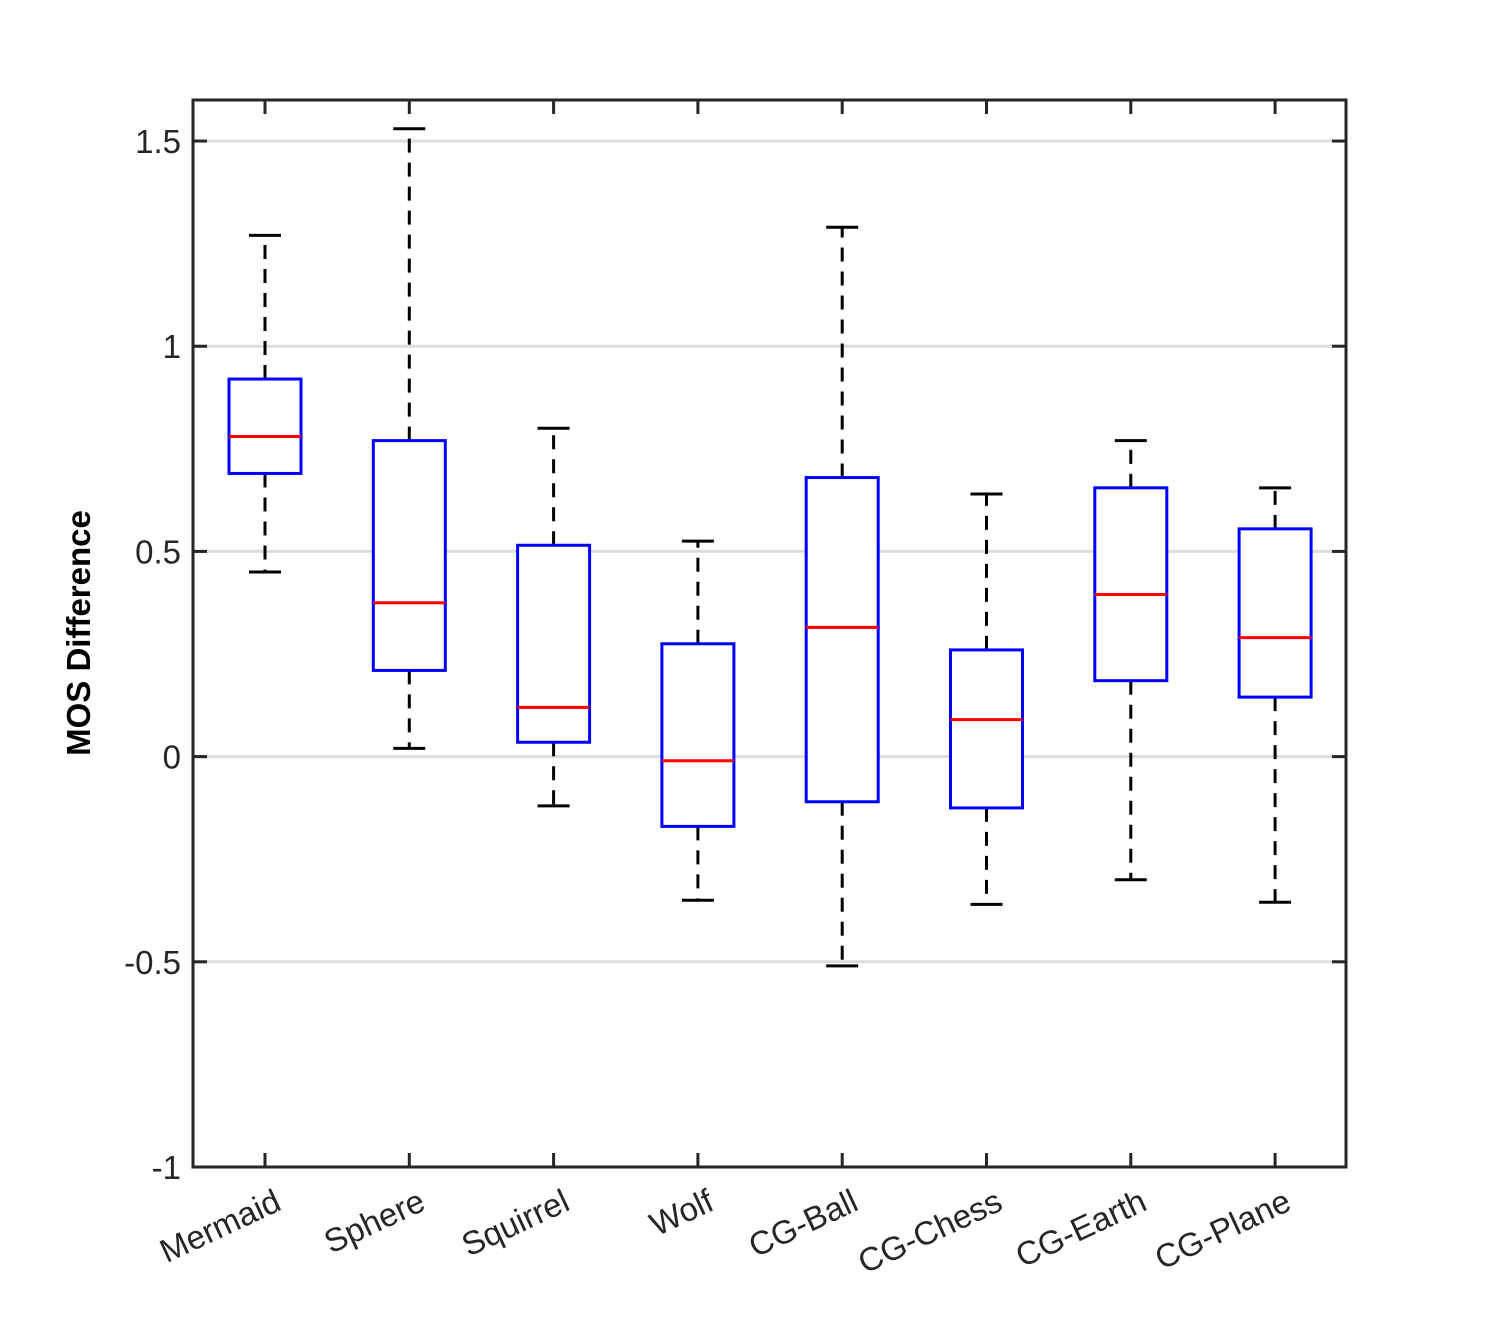 Image resolution: width=1486 pixels, height=1325 pixels. I want to click on y-tick-label: -1, so click(166, 1167).